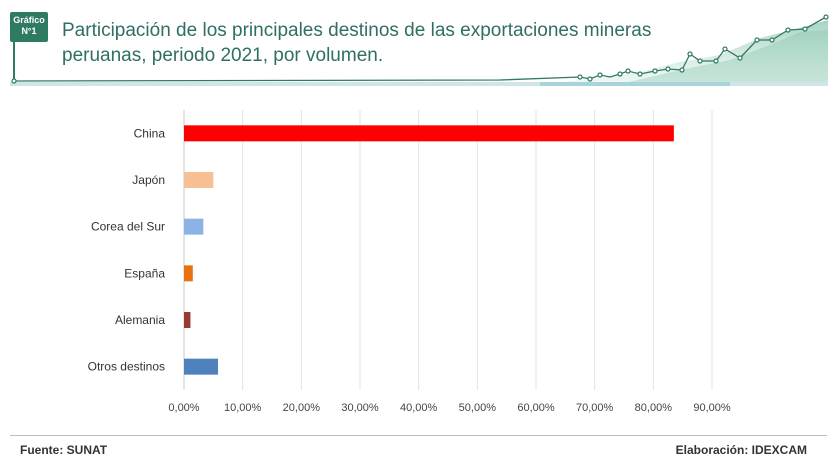  What do you see at coordinates (429, 133) in the screenshot?
I see `bar-china` at bounding box center [429, 133].